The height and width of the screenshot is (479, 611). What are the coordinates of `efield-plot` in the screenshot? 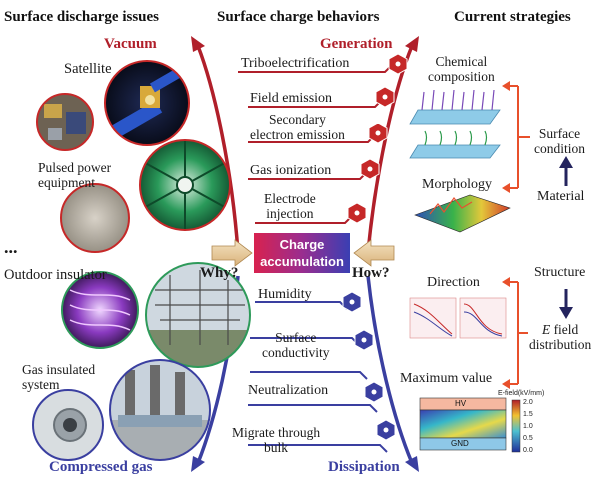 It's located at (470, 425).